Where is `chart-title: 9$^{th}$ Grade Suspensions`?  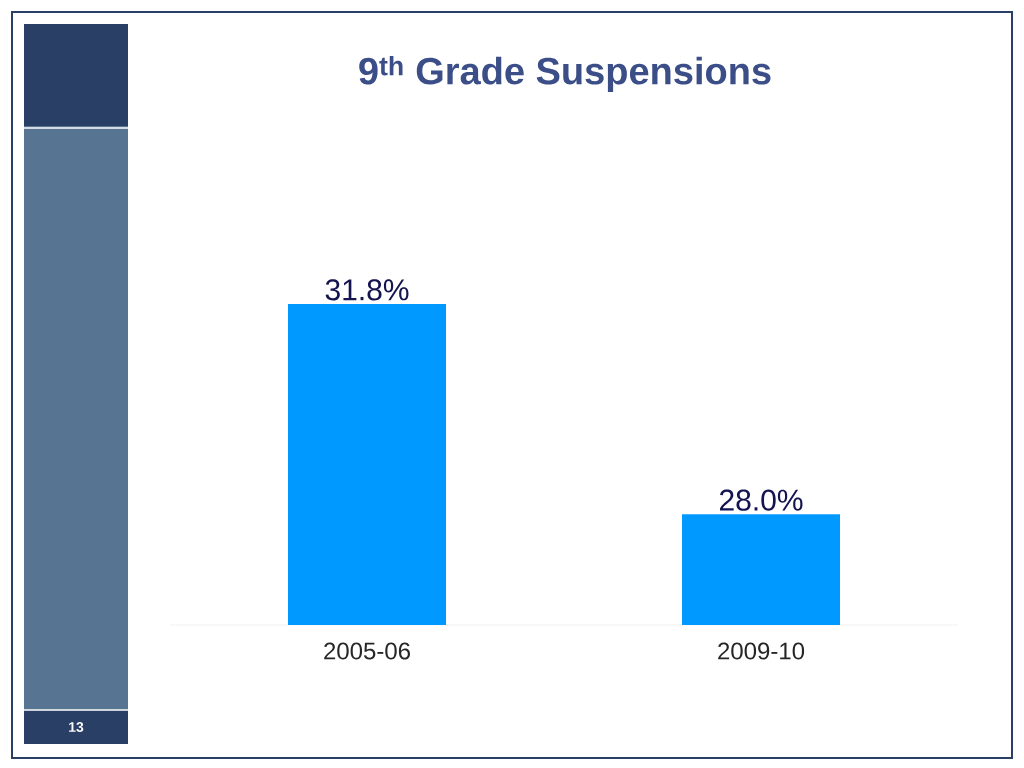
chart-title: 9$^{th}$ Grade Suspensions is located at coordinates (565, 74).